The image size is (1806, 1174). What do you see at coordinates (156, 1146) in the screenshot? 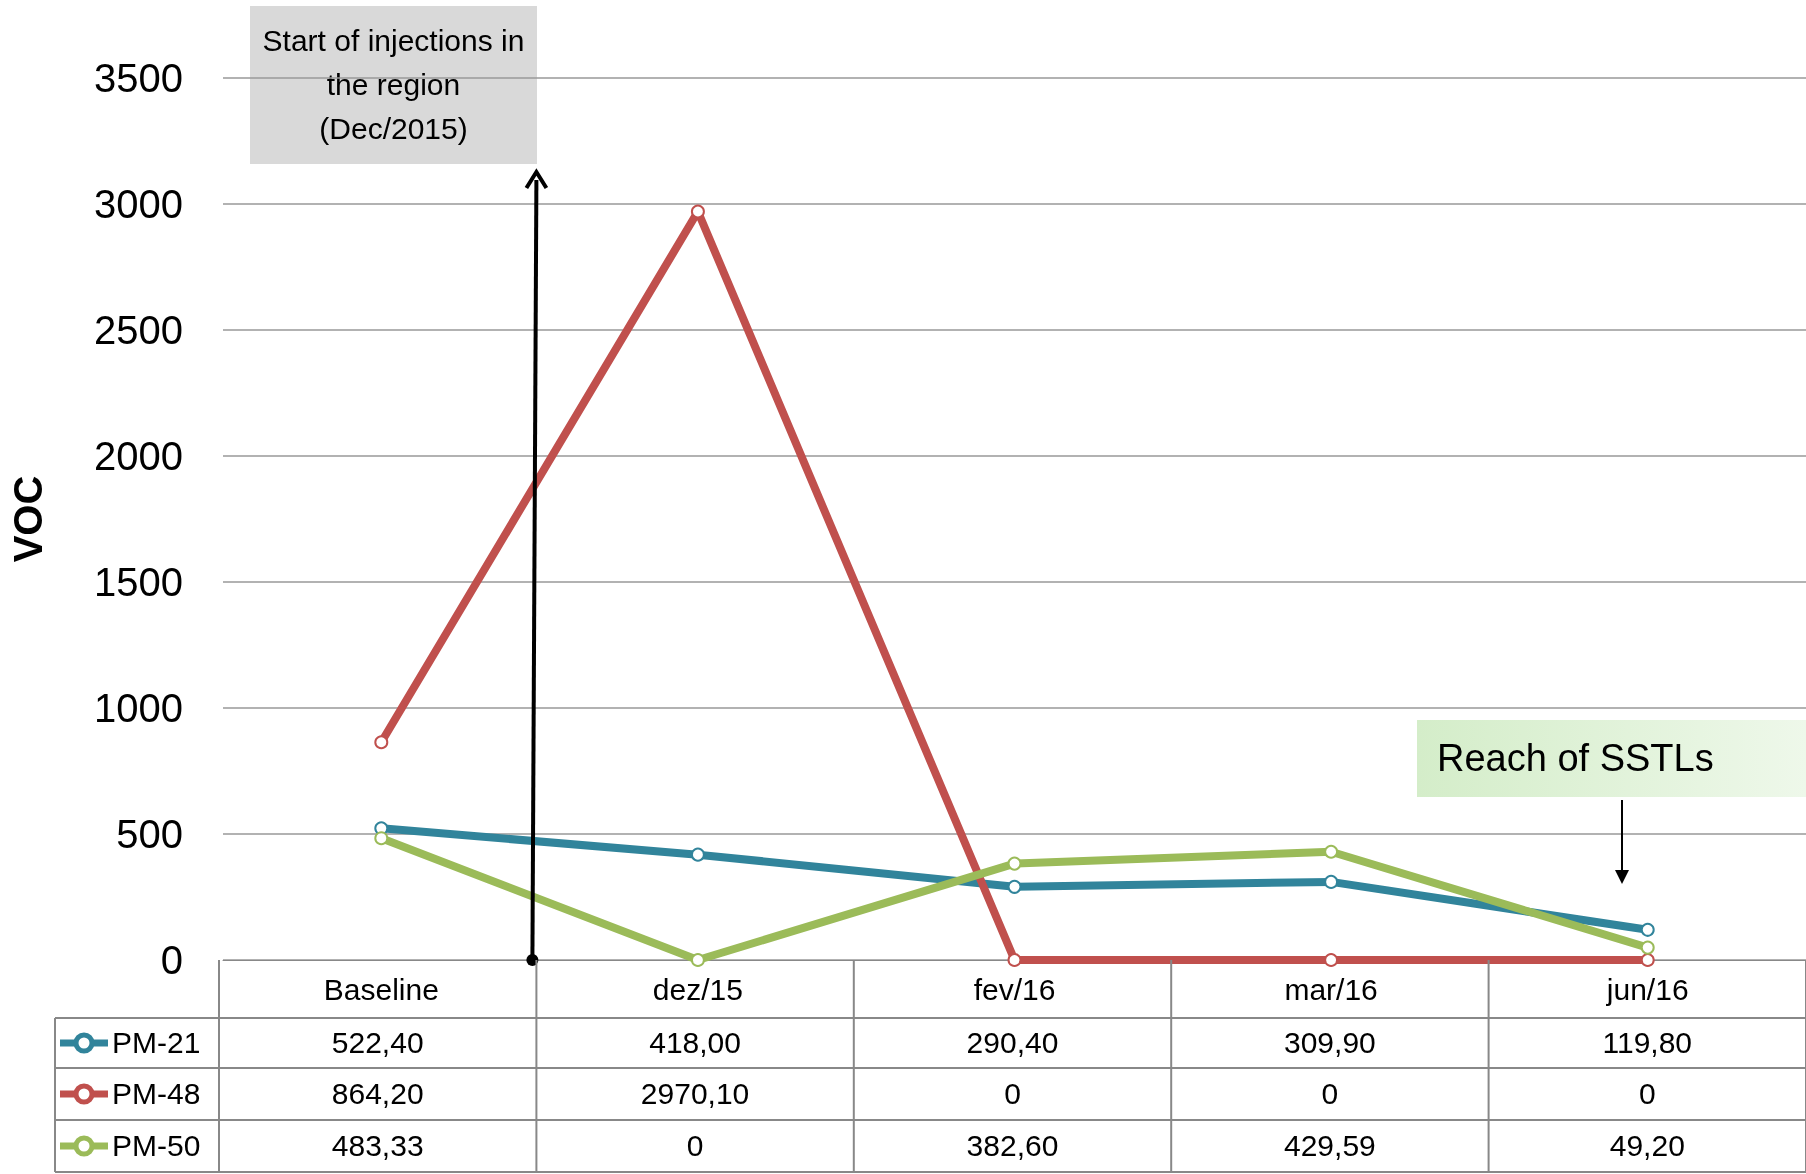
I see `legend-label: PM-50` at bounding box center [156, 1146].